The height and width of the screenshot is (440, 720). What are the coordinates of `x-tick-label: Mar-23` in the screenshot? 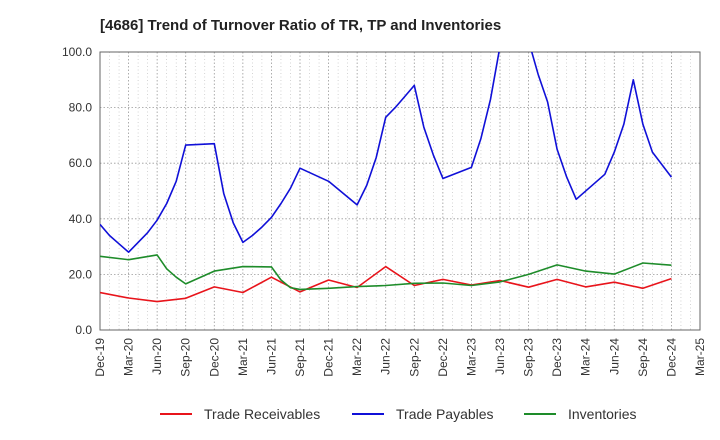 It's located at (471, 357).